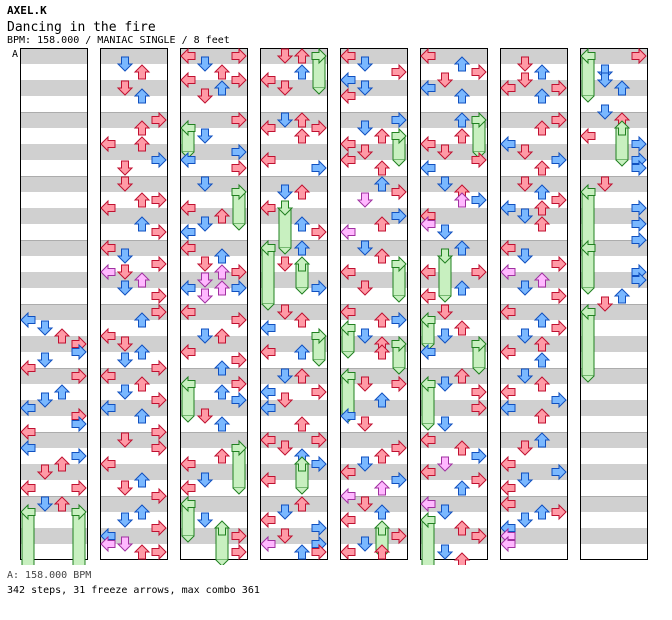 Image resolution: width=672 pixels, height=620 pixels. I want to click on freeze-arrow, so click(28, 538).